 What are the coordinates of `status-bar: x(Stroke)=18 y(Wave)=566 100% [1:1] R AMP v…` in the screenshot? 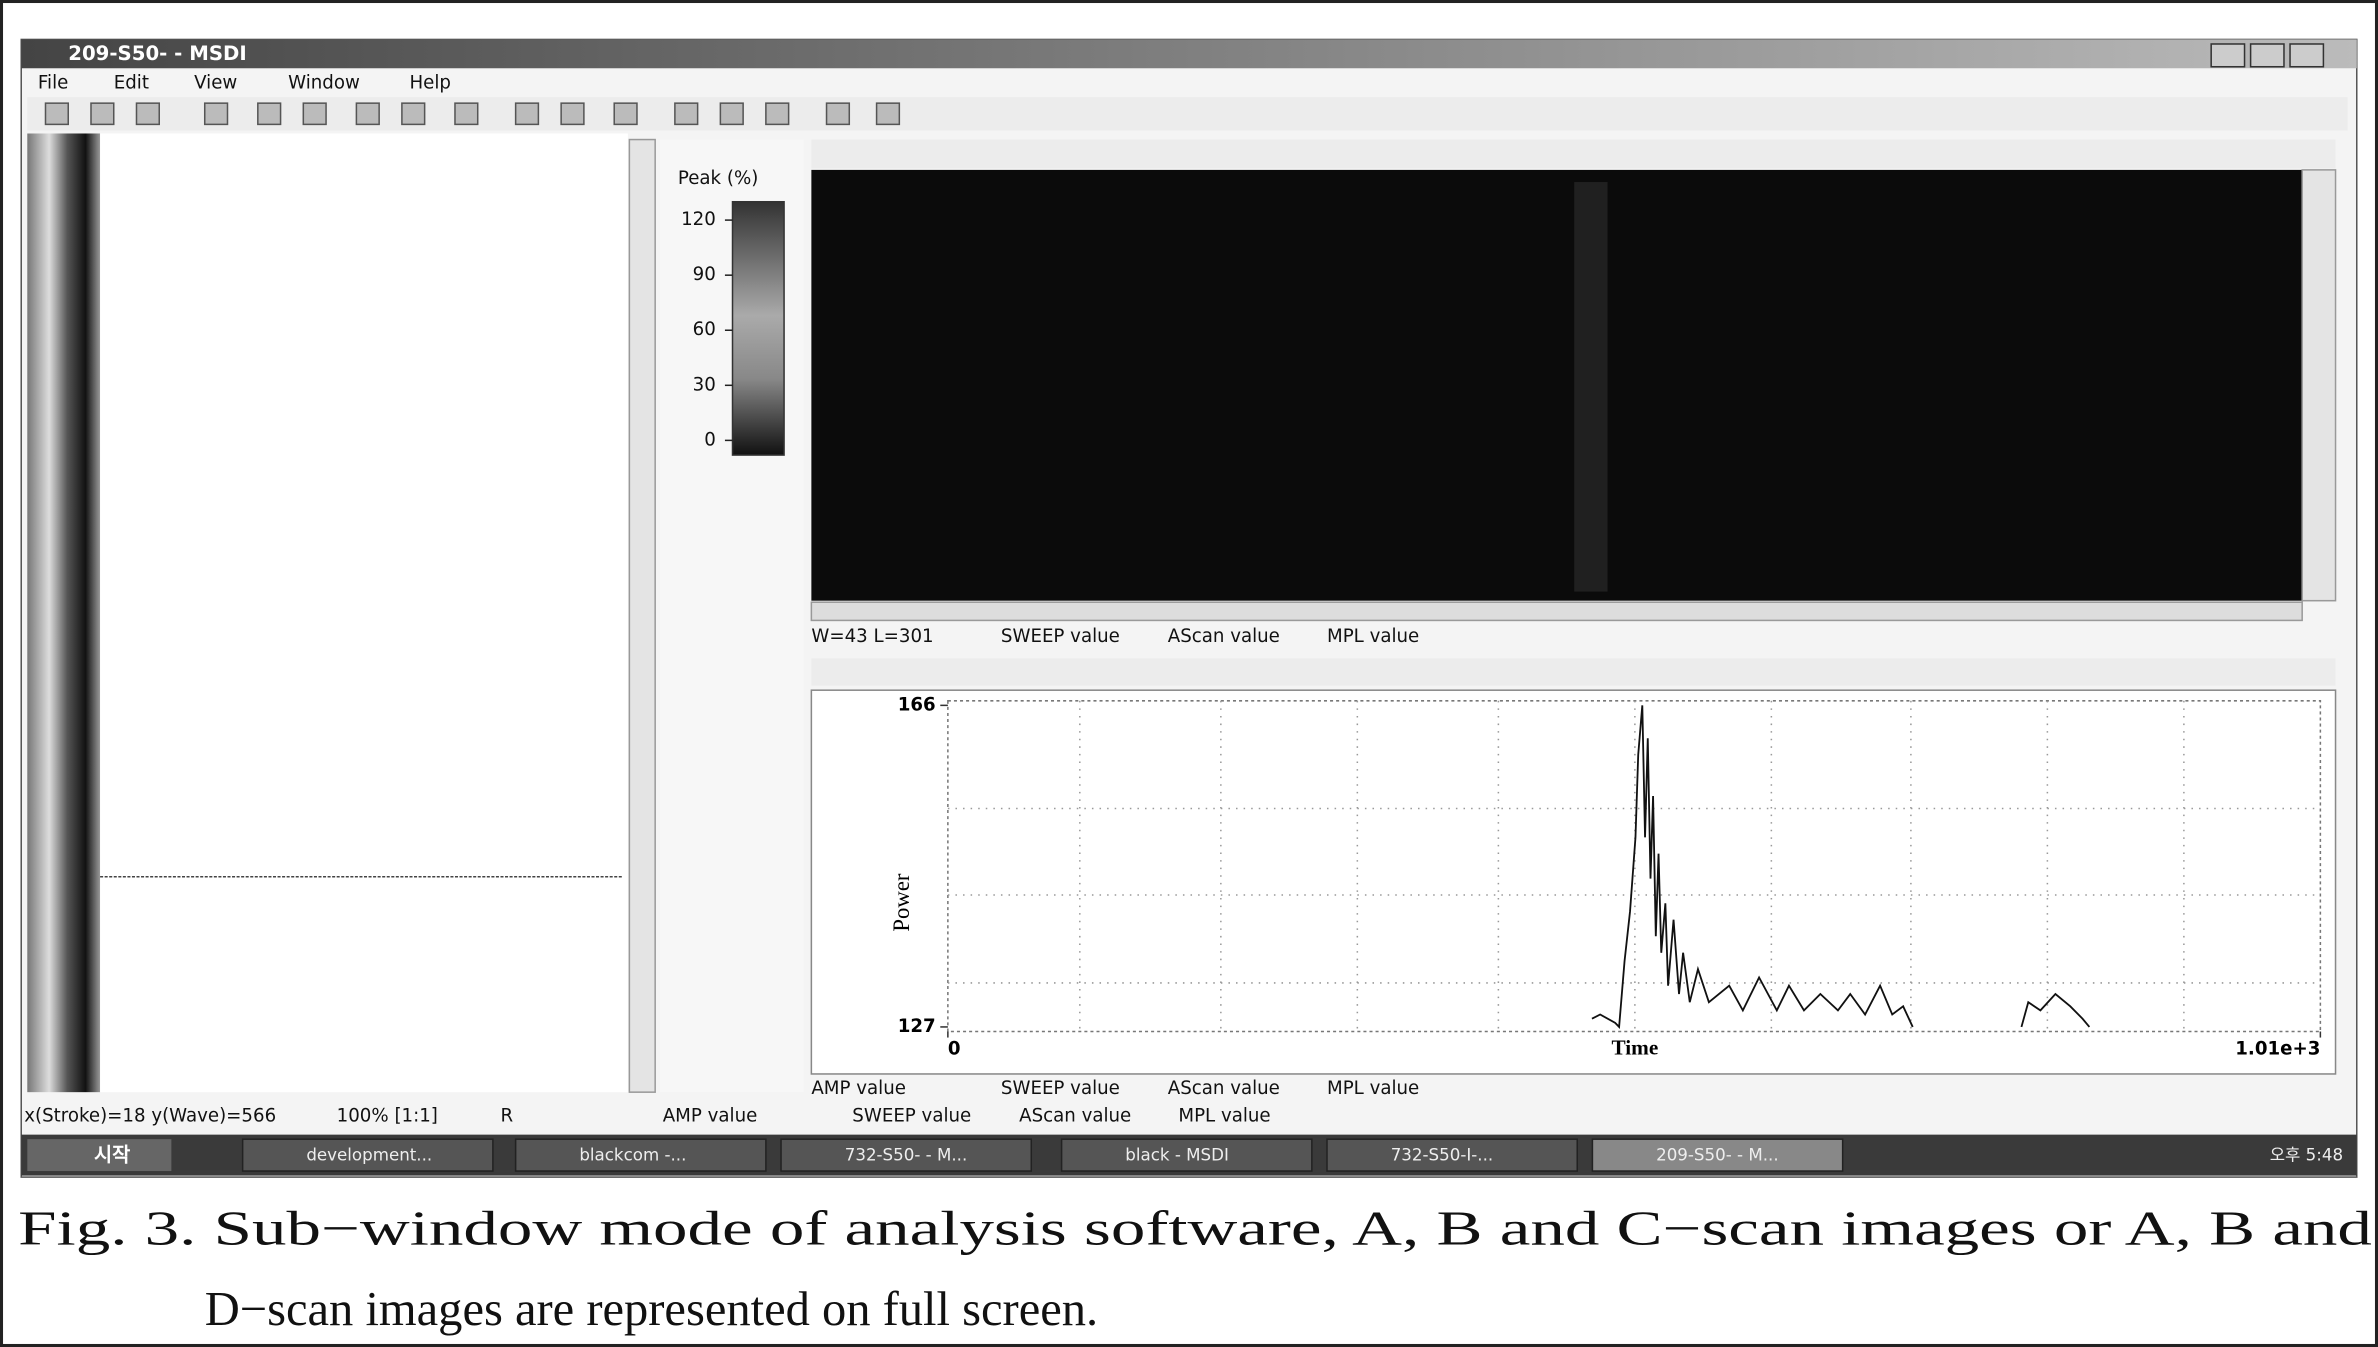 It's located at (647, 1115).